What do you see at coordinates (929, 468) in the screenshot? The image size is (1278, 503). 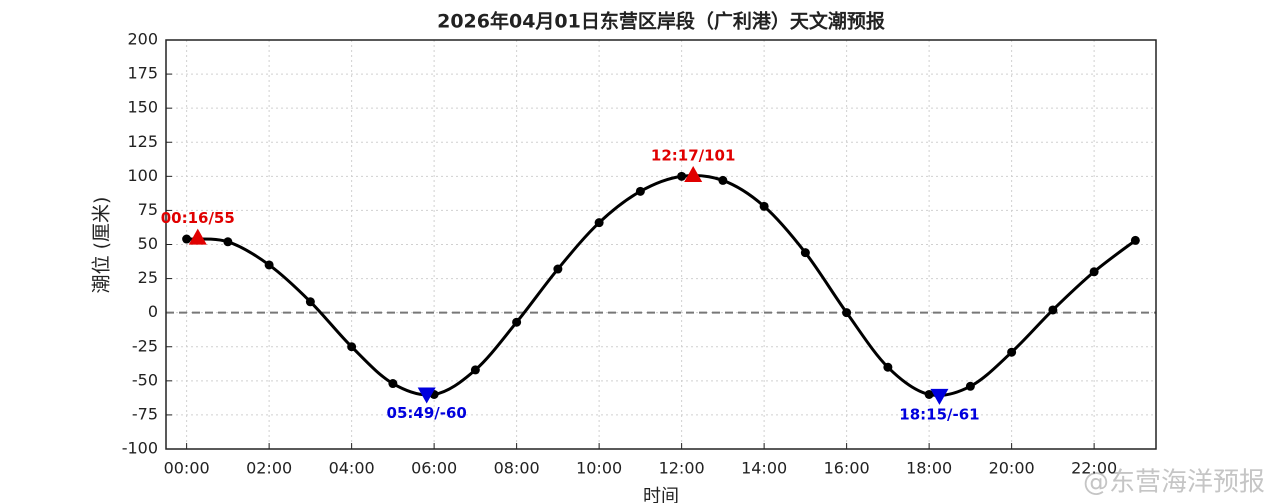 I see `x-tick-label: 18:00` at bounding box center [929, 468].